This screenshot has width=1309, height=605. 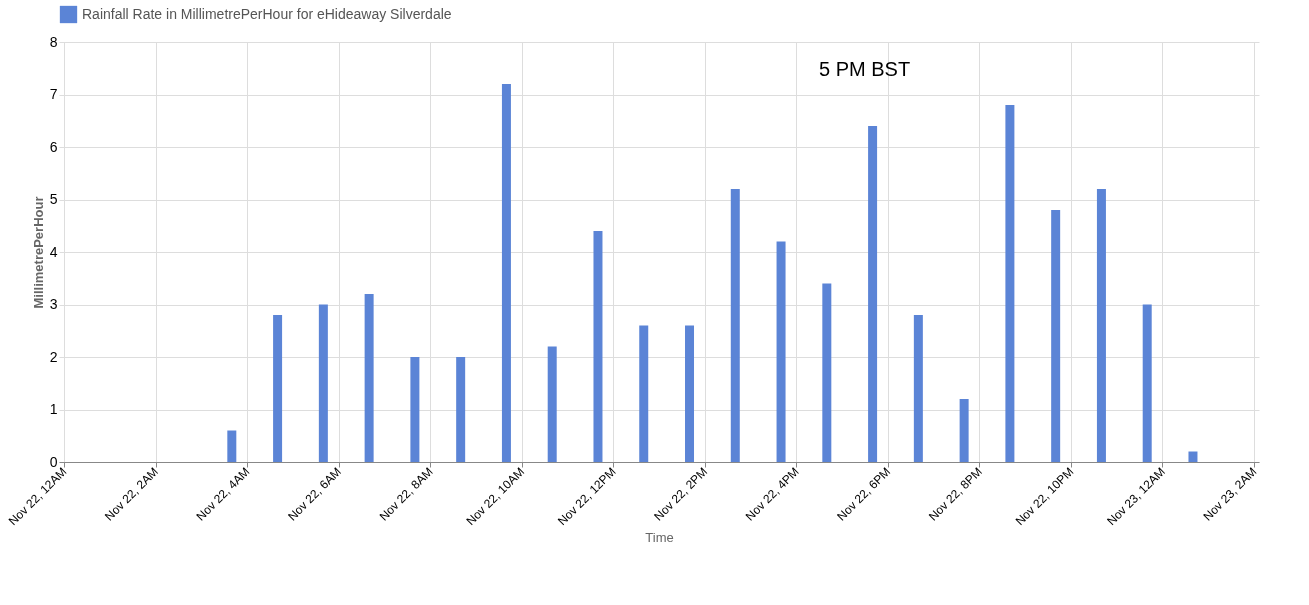 I want to click on y-axis-title: MillimetrePerHour, so click(x=38, y=252).